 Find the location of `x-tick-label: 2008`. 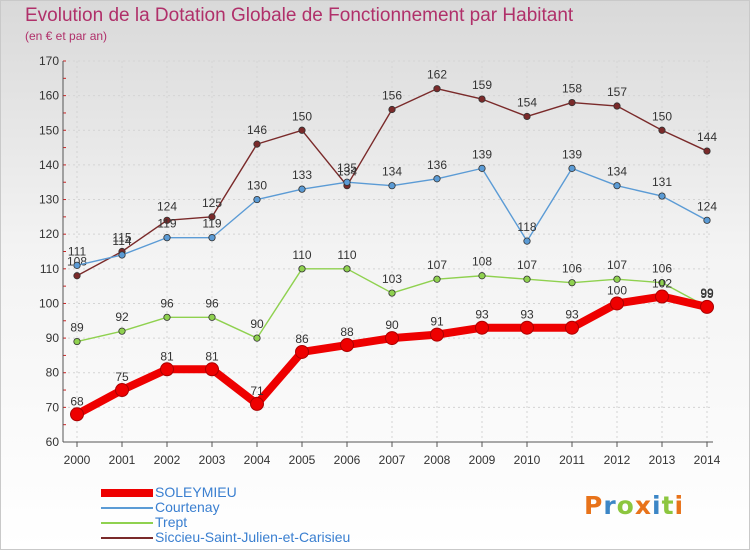

x-tick-label: 2008 is located at coordinates (437, 460).